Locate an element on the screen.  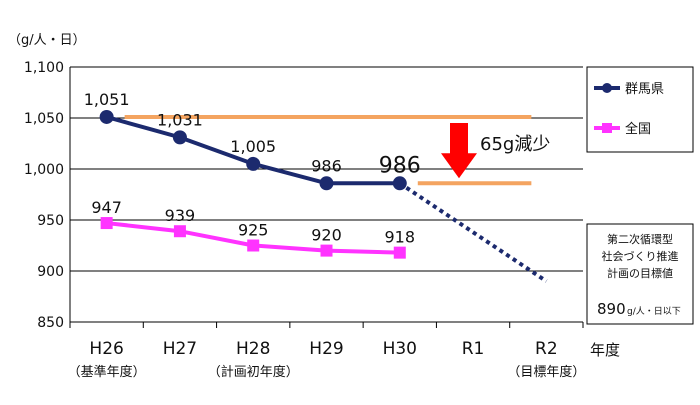
y-tick-label: 1,050 is located at coordinates (44, 119).